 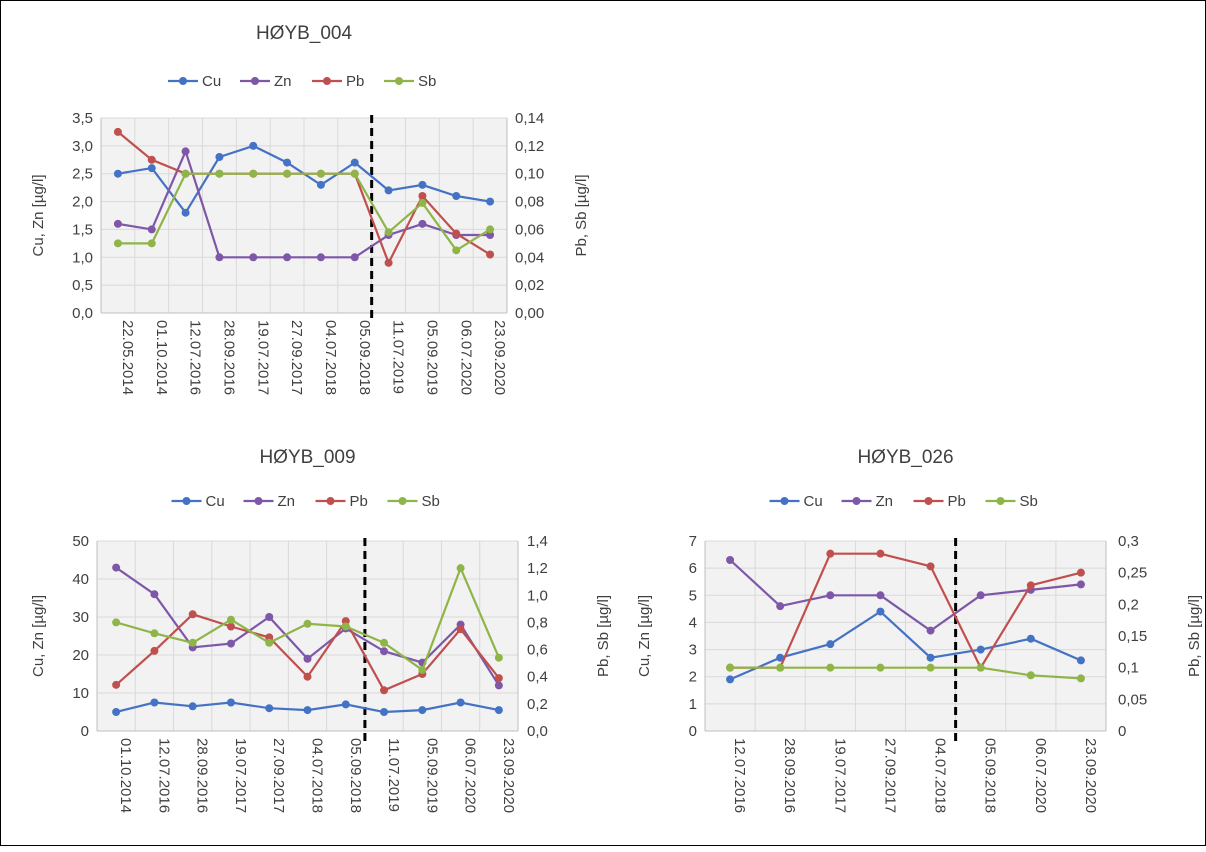 What do you see at coordinates (1128, 541) in the screenshot?
I see `y2-tick-label: 0,3` at bounding box center [1128, 541].